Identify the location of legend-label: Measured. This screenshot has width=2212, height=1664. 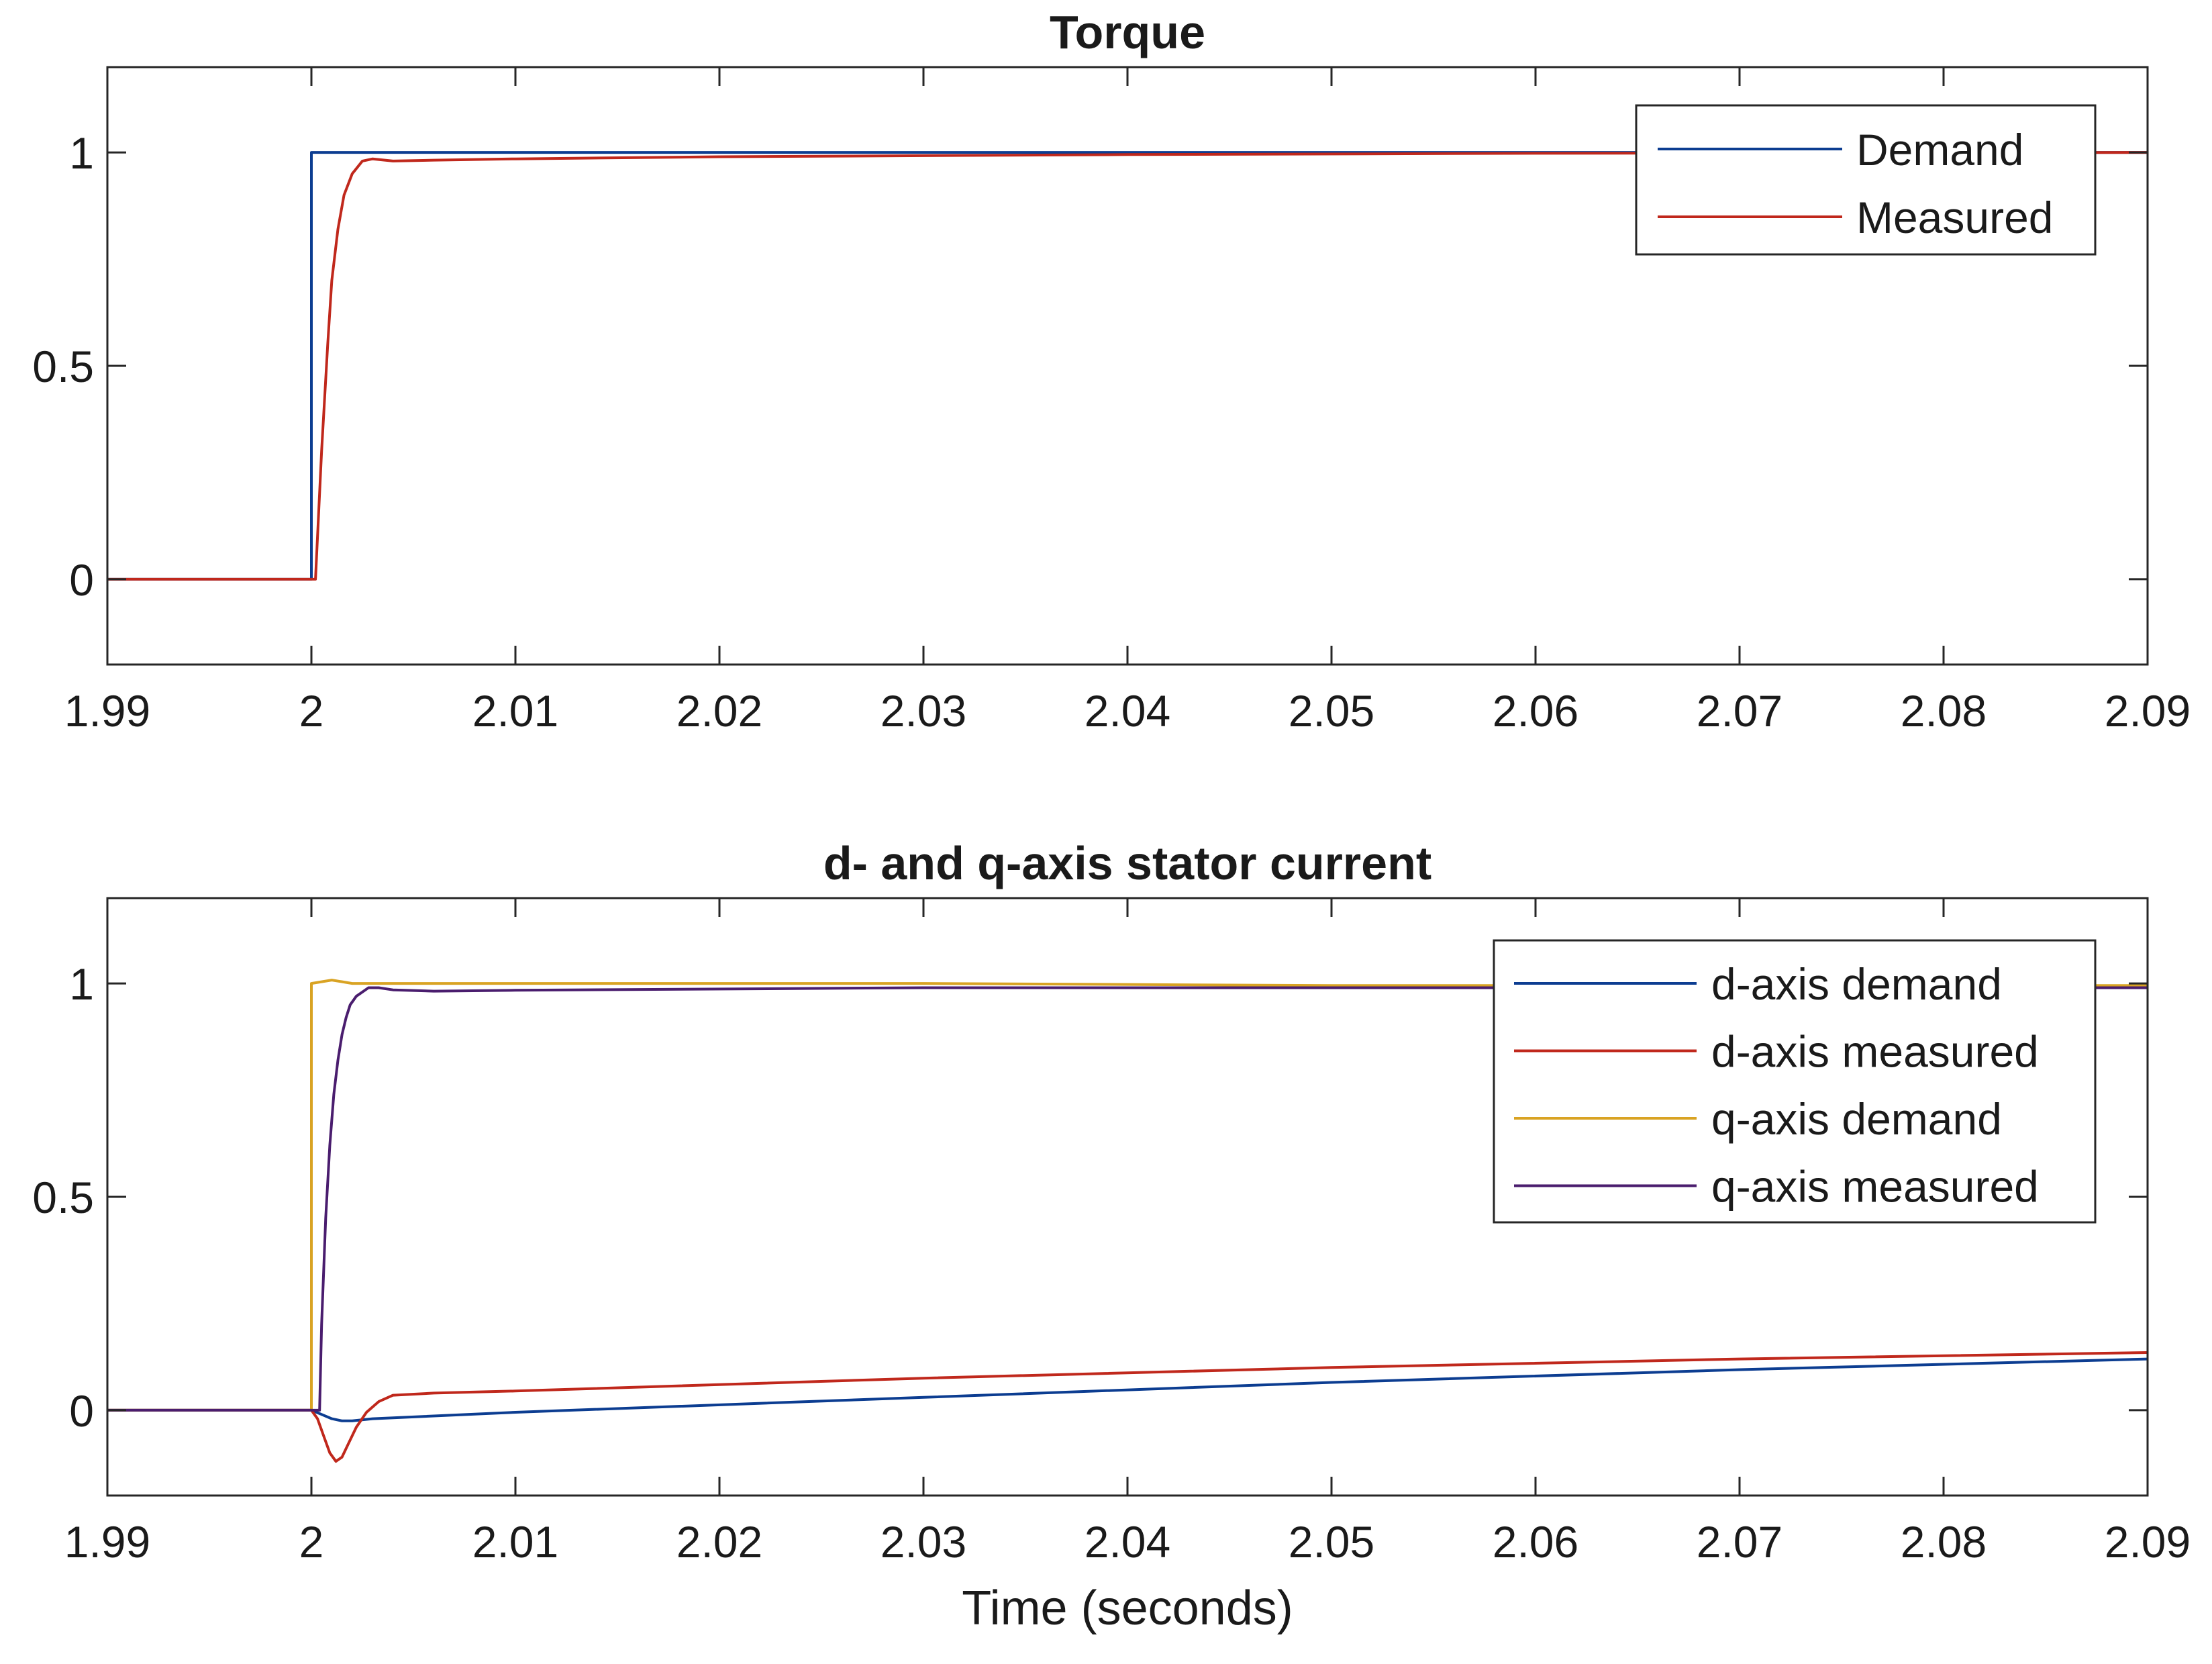
(1955, 217).